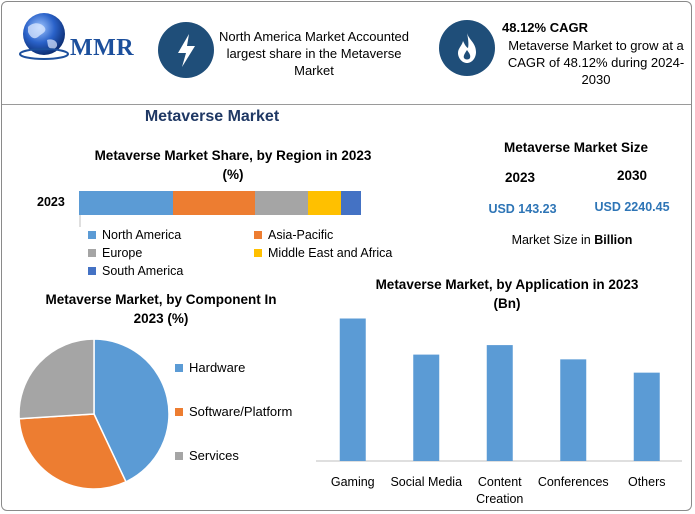 The image size is (695, 514). Describe the element at coordinates (573, 410) in the screenshot. I see `bar-conferences` at that location.